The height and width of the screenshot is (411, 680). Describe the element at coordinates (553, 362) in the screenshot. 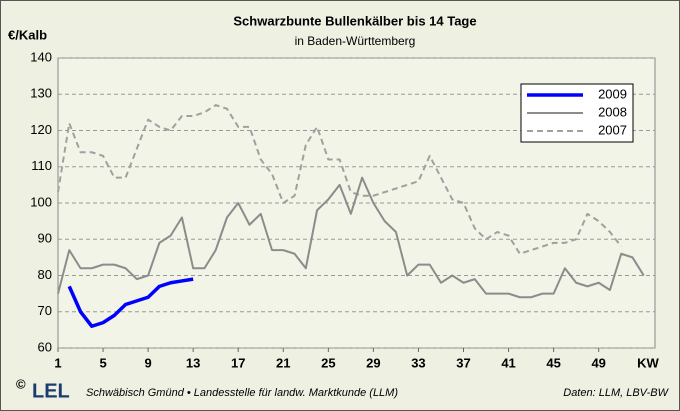

I see `x-tick-label: 45` at that location.